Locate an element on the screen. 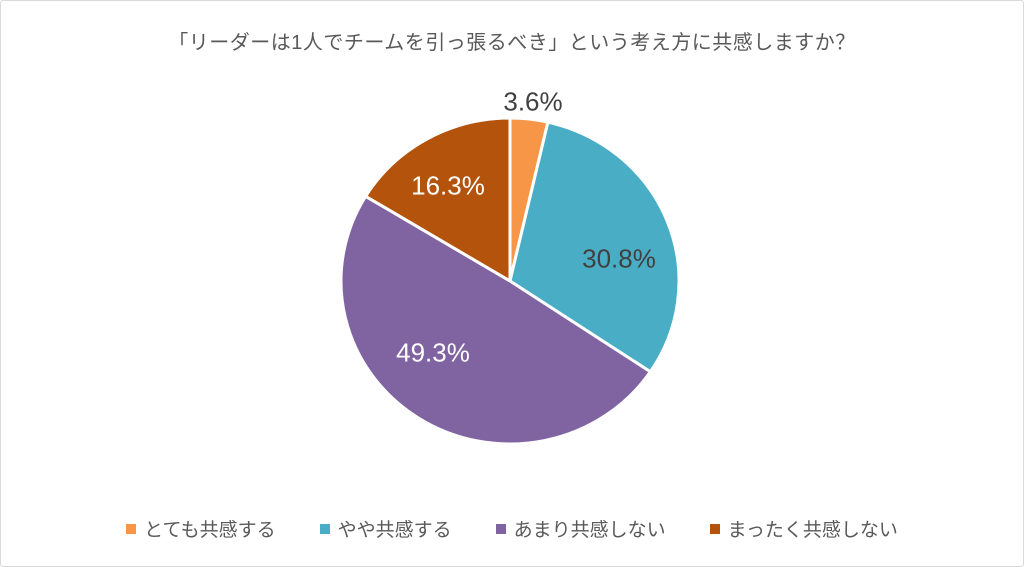  legend-item-2: あまり共感しない is located at coordinates (580, 528).